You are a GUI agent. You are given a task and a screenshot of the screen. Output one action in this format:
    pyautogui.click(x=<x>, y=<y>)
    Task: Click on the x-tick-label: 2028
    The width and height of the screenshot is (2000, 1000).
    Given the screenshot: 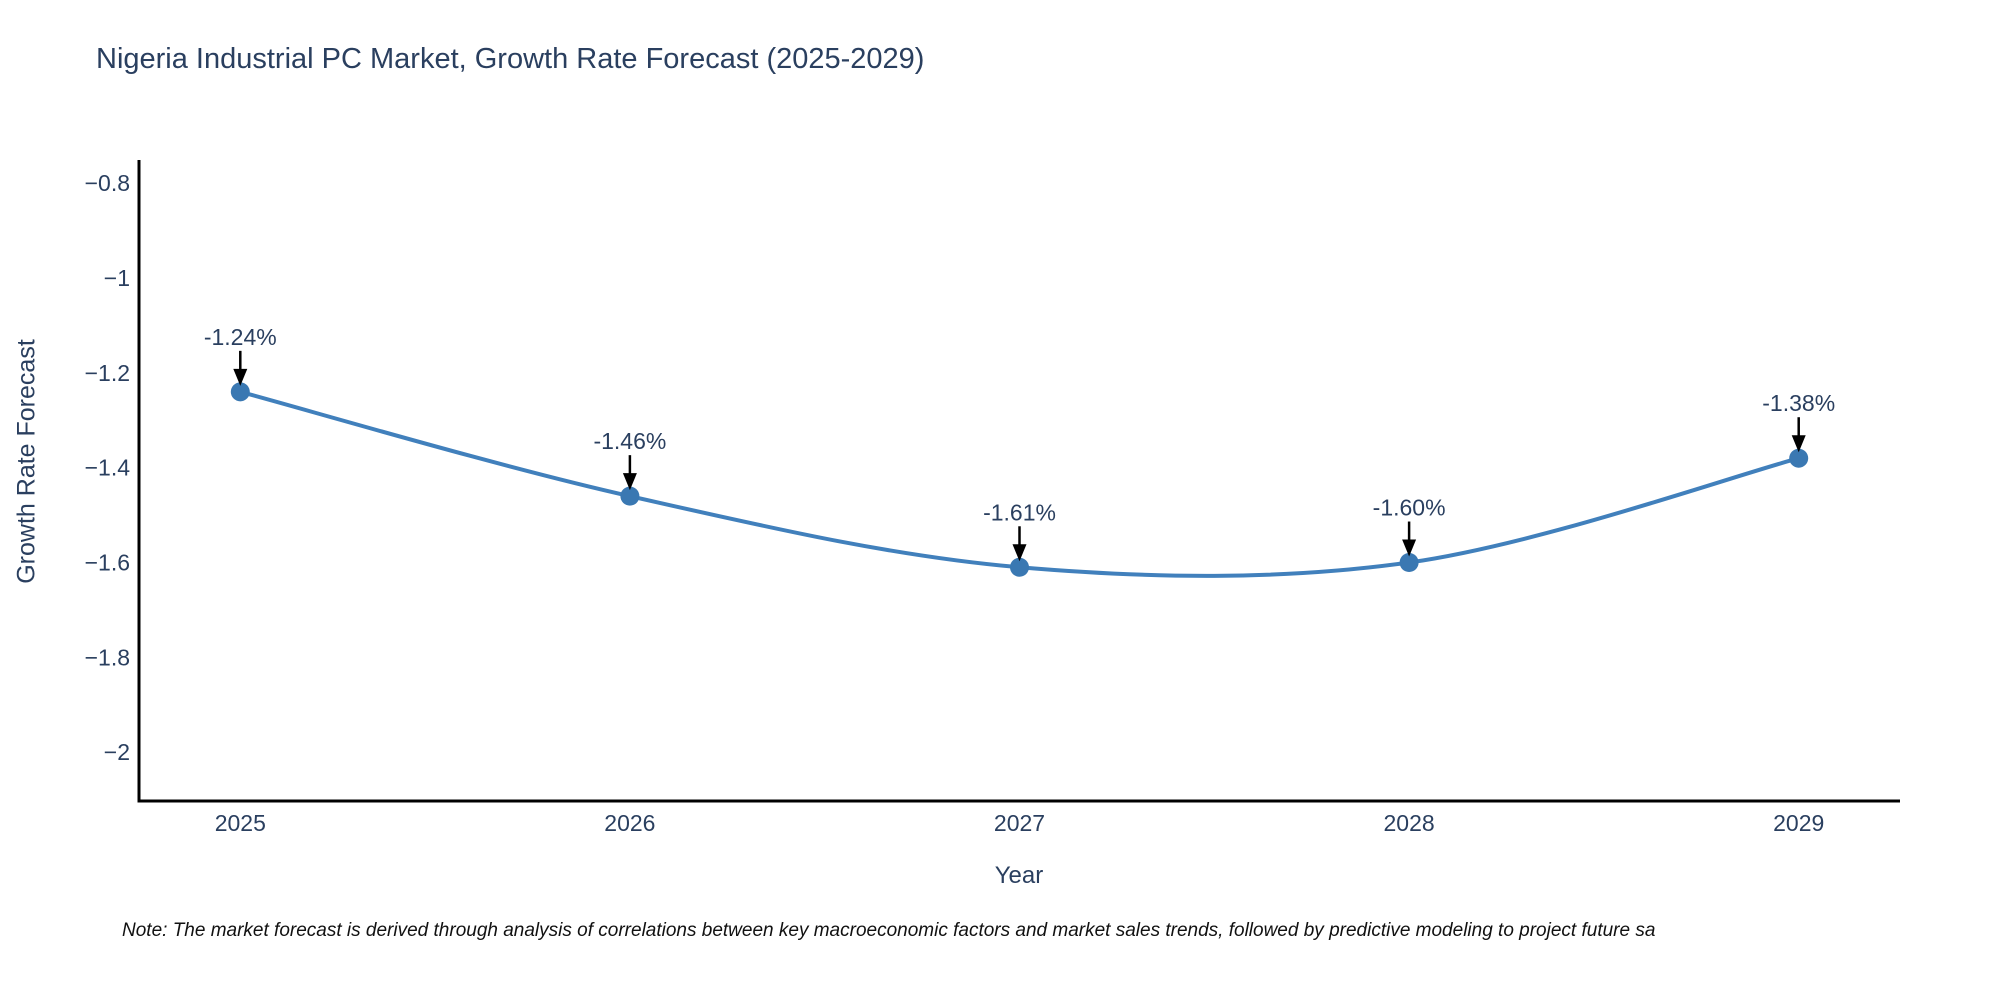 What is the action you would take?
    pyautogui.click(x=1409, y=823)
    